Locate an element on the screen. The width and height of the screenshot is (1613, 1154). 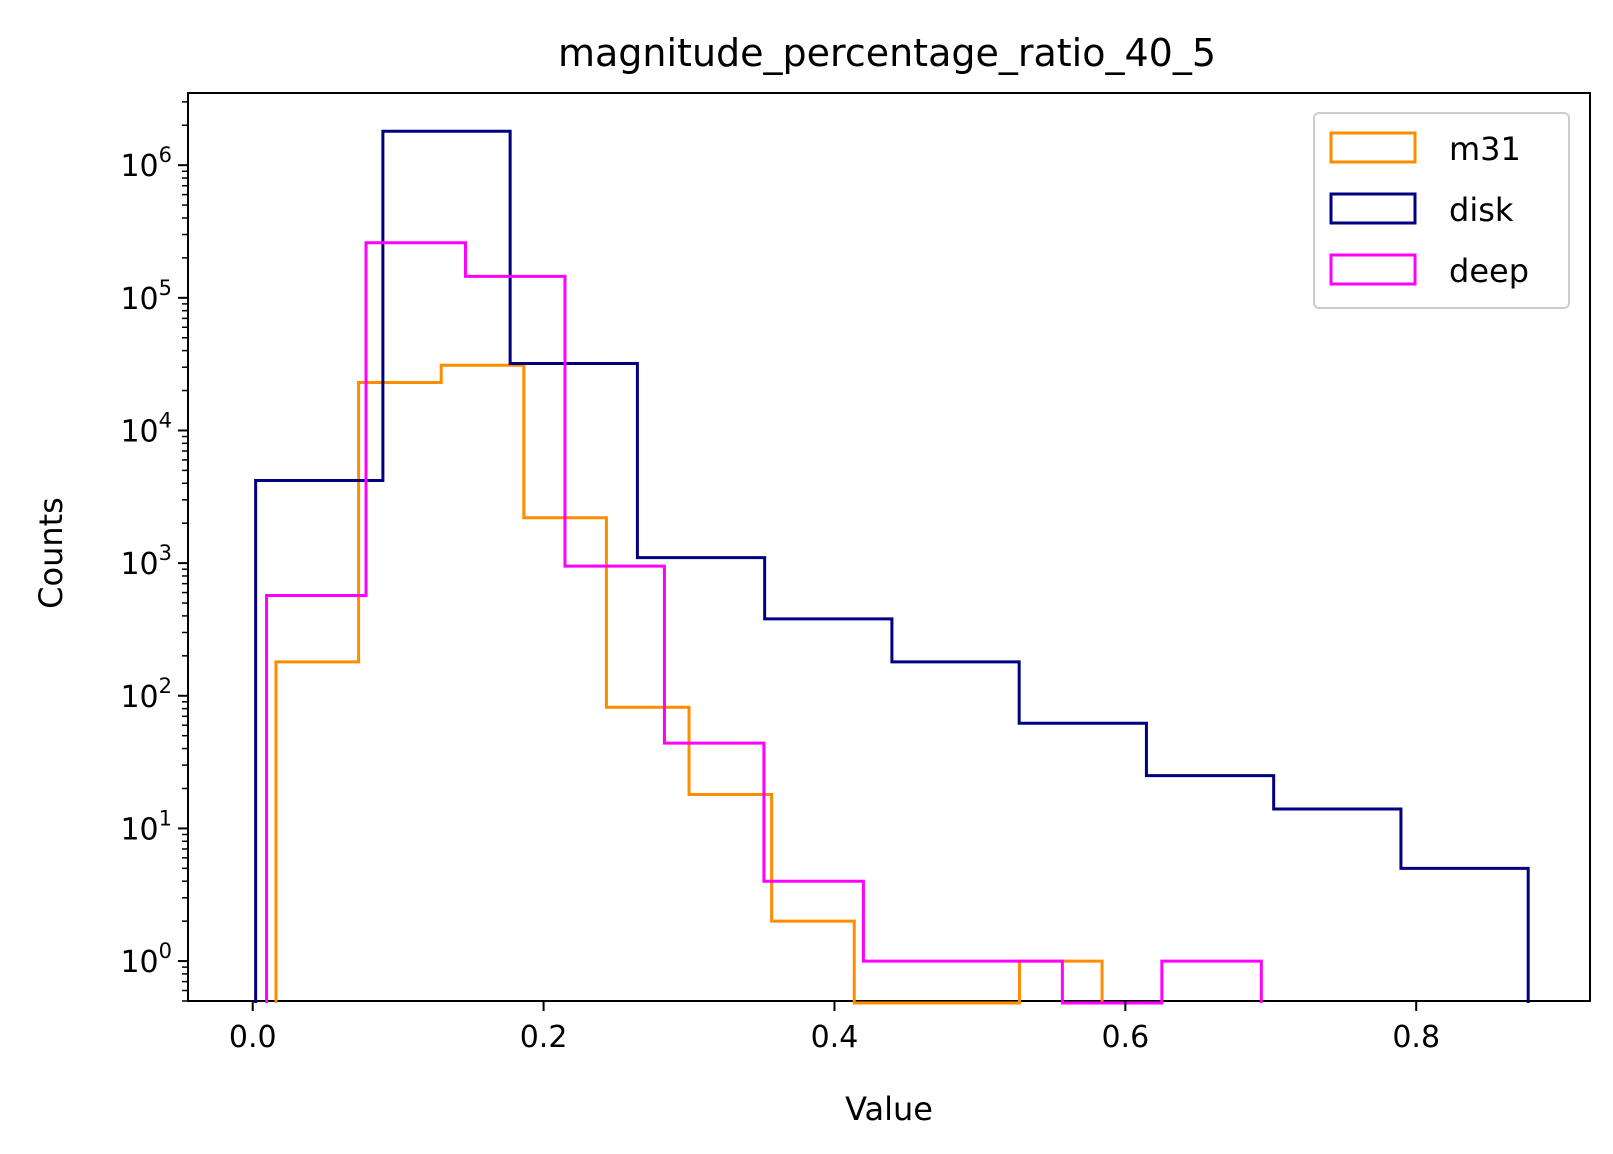
y-tick-label: 10⁵ is located at coordinates (146, 296).